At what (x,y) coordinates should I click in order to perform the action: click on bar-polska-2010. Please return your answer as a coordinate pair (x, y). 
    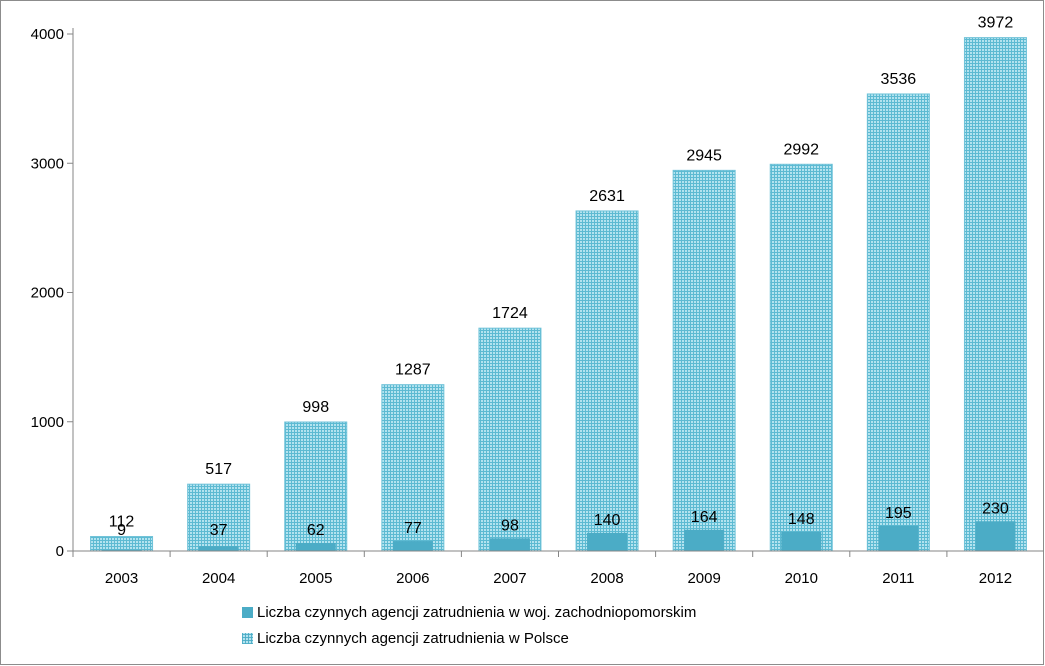
    Looking at the image, I should click on (801, 357).